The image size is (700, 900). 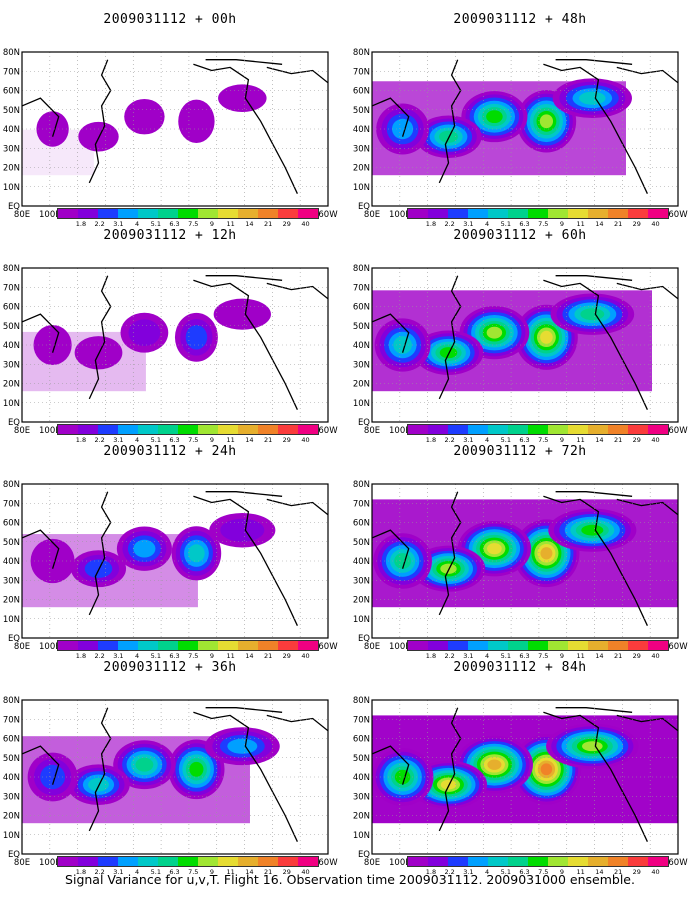 What do you see at coordinates (361, 53) in the screenshot?
I see `lat-tick-label: 80N` at bounding box center [361, 53].